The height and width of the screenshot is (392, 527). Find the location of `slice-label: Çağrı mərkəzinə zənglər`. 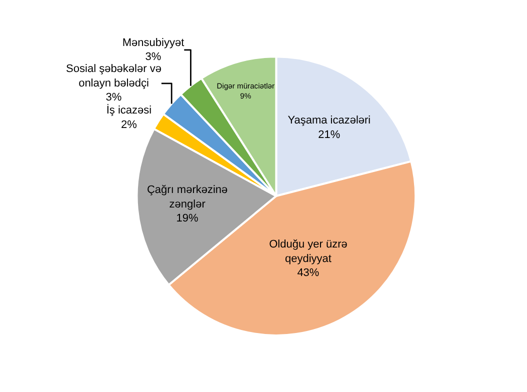

slice-label: Çağrı mərkəzinə zənglər is located at coordinates (187, 197).